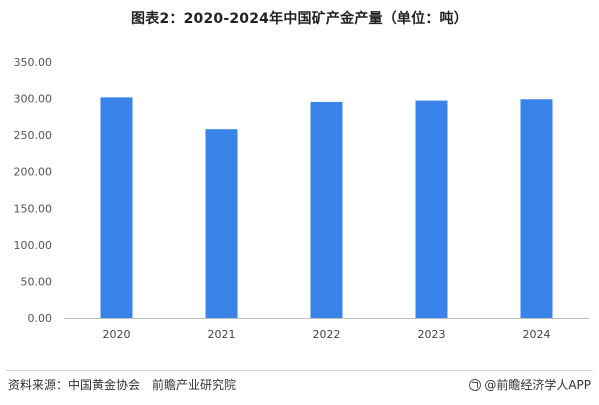 This screenshot has height=405, width=599. What do you see at coordinates (327, 334) in the screenshot?
I see `x-tick-label: 2022` at bounding box center [327, 334].